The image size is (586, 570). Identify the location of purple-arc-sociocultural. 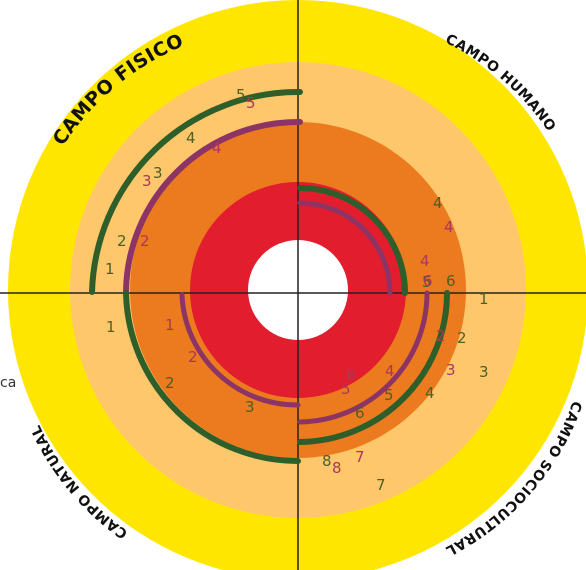
(363, 357).